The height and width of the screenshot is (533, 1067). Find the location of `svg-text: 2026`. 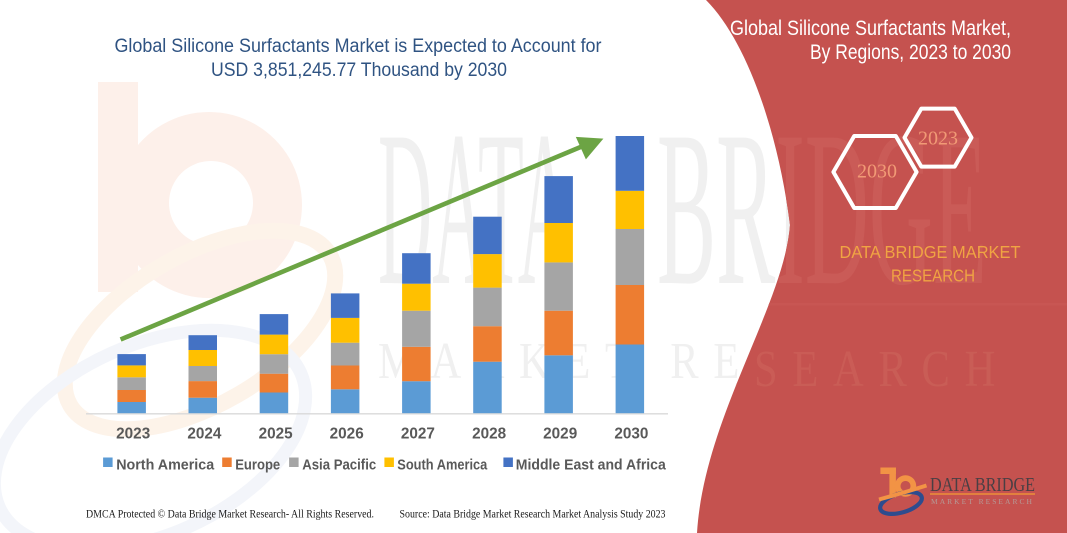

svg-text: 2026 is located at coordinates (347, 434).